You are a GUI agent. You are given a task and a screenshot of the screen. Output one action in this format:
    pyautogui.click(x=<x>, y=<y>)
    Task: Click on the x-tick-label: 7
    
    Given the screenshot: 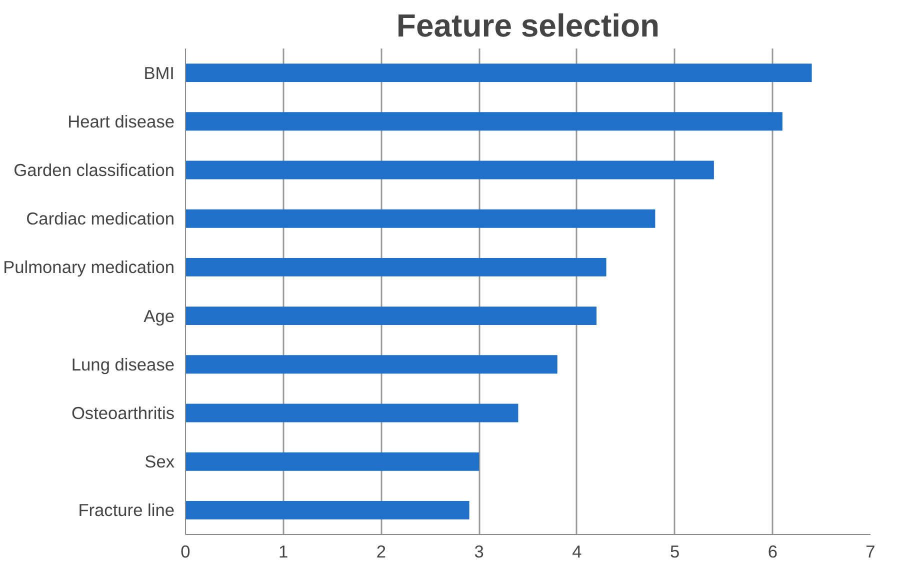 What is the action you would take?
    pyautogui.click(x=871, y=552)
    